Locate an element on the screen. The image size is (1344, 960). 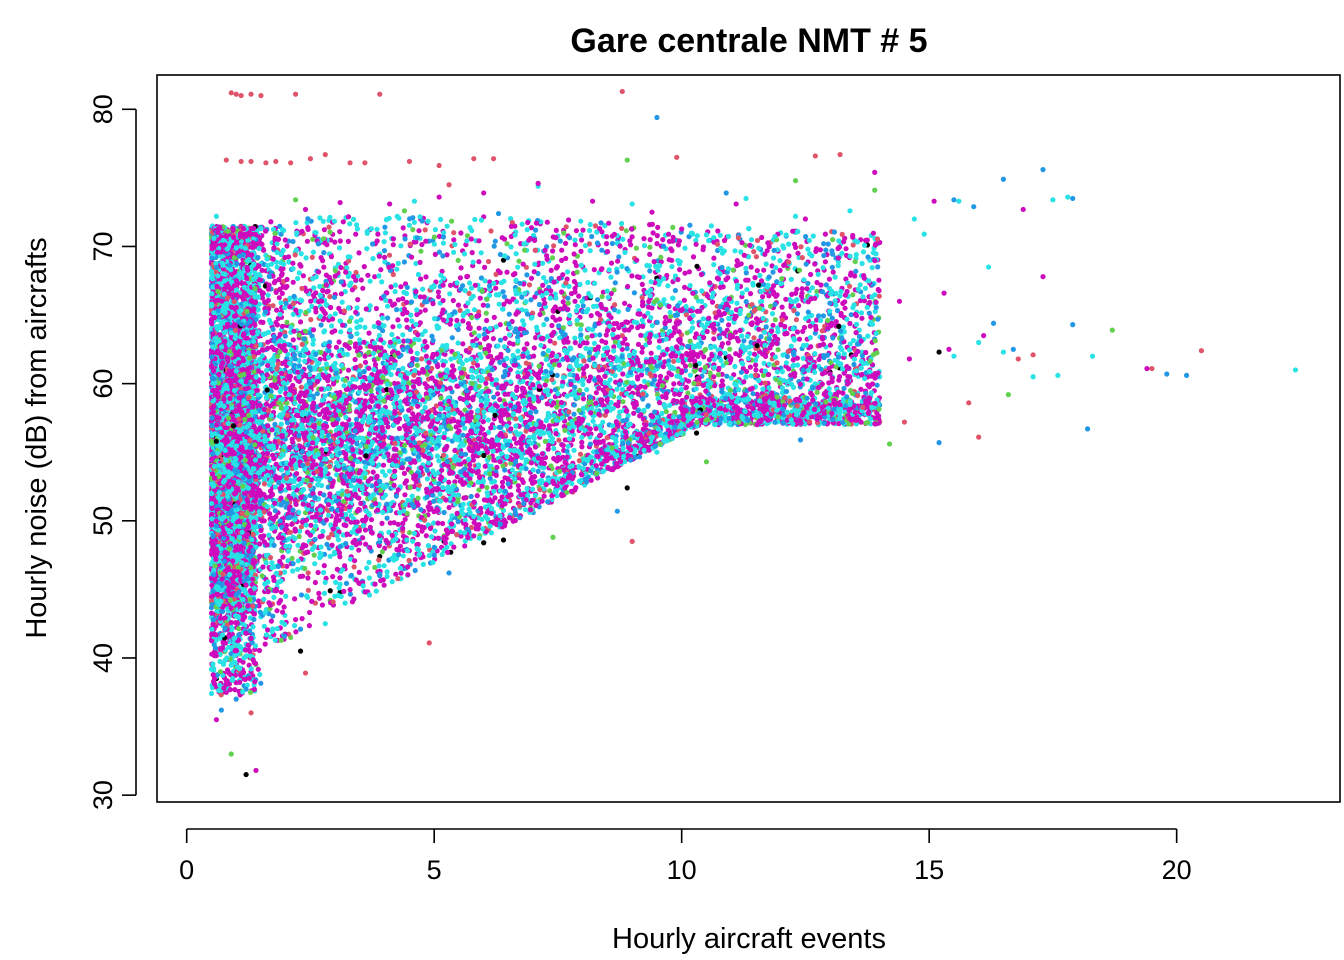
y-tick-label: 40 is located at coordinates (103, 658).